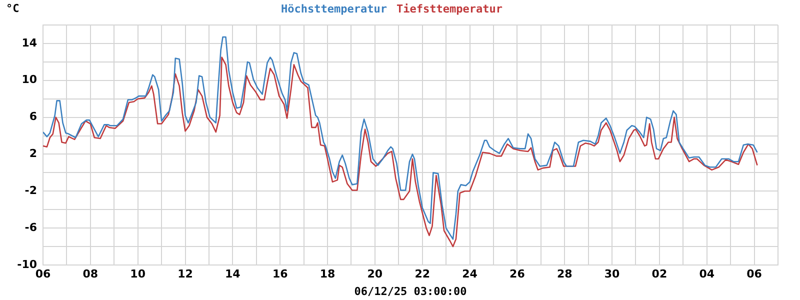  What do you see at coordinates (31, 227) in the screenshot?
I see `y-tick-label: -6` at bounding box center [31, 227].